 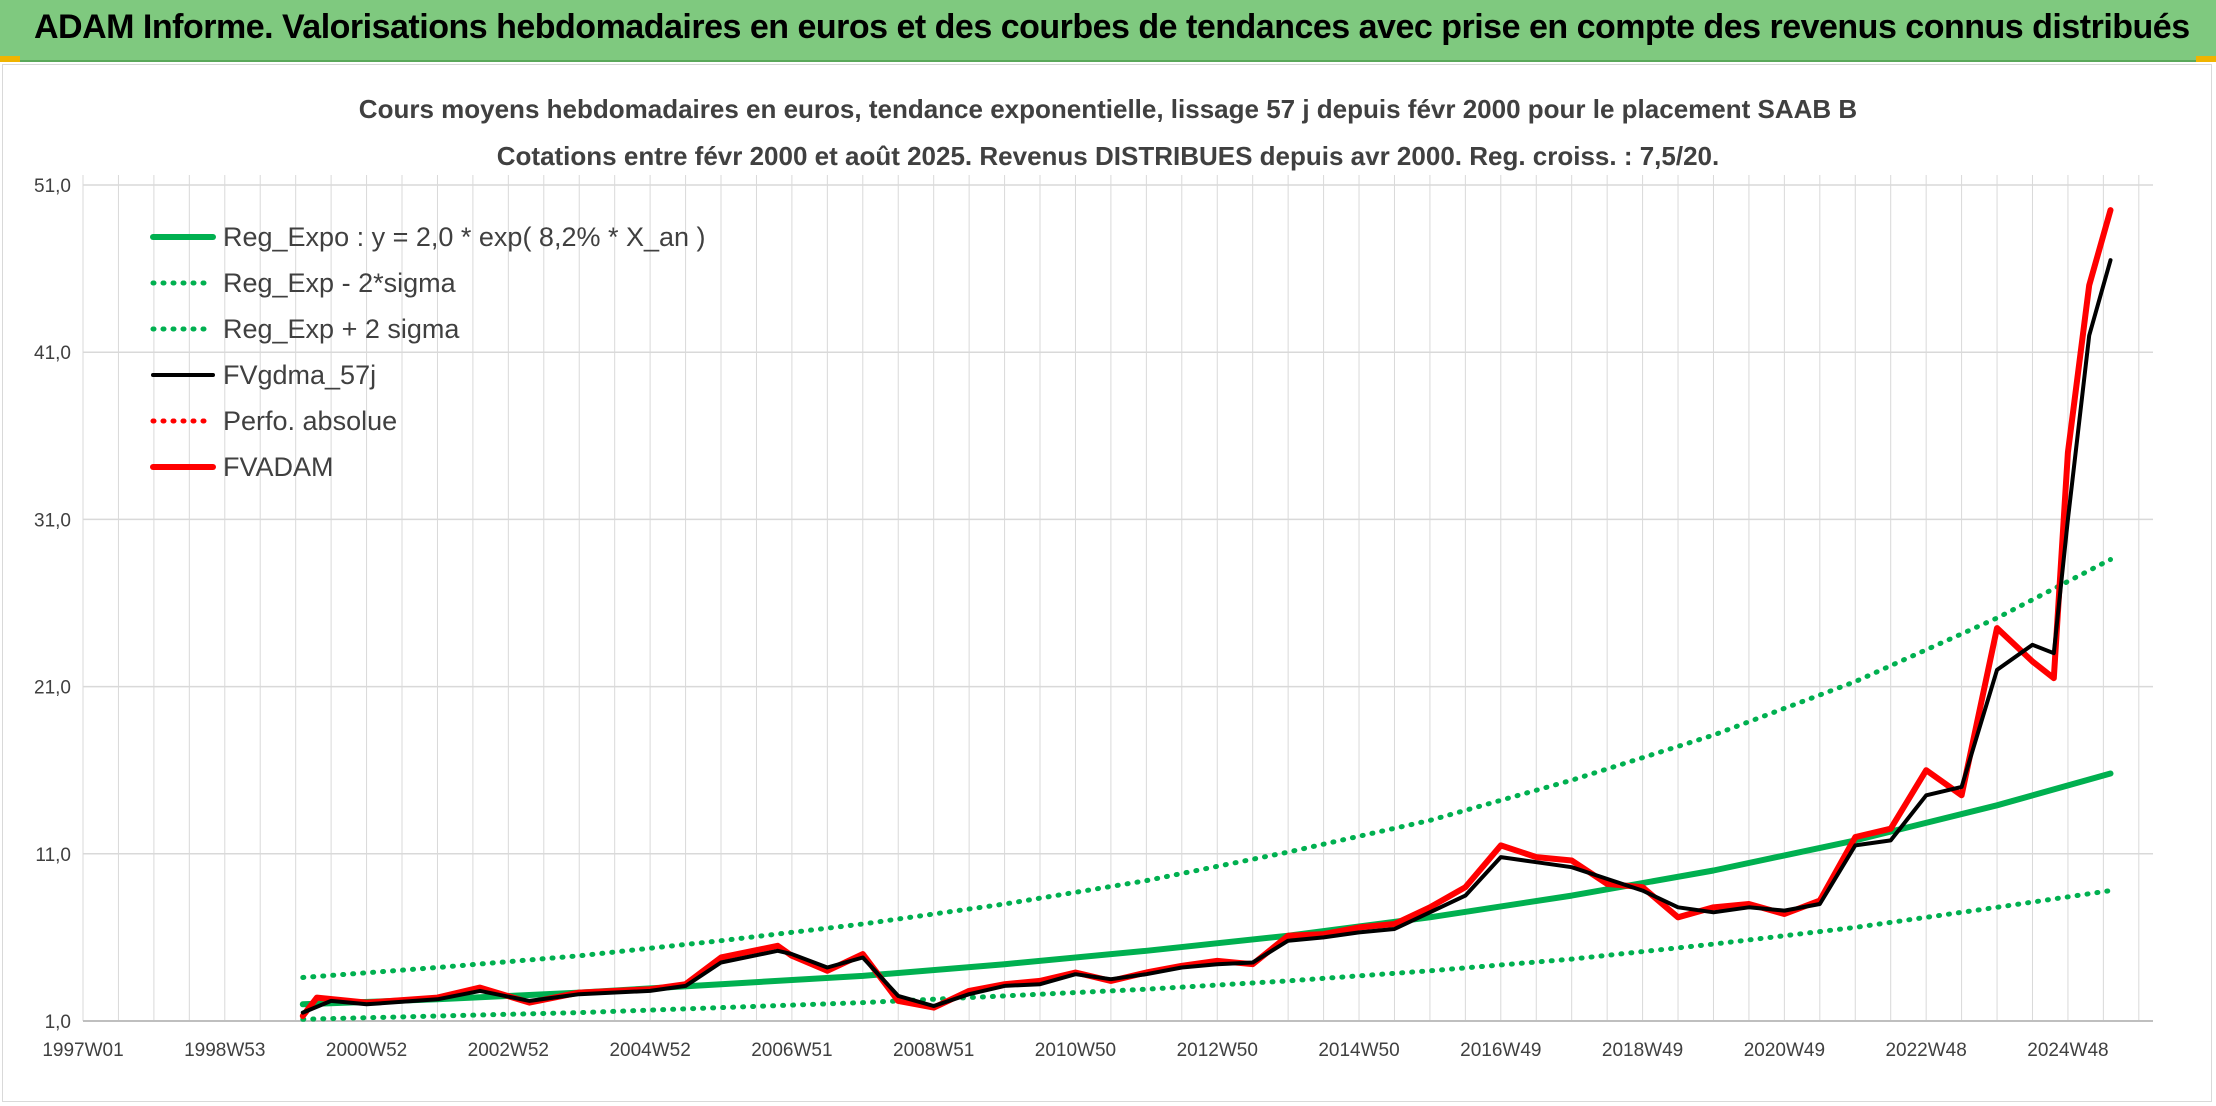 I want to click on legend-label: FVADAM, so click(x=278, y=467).